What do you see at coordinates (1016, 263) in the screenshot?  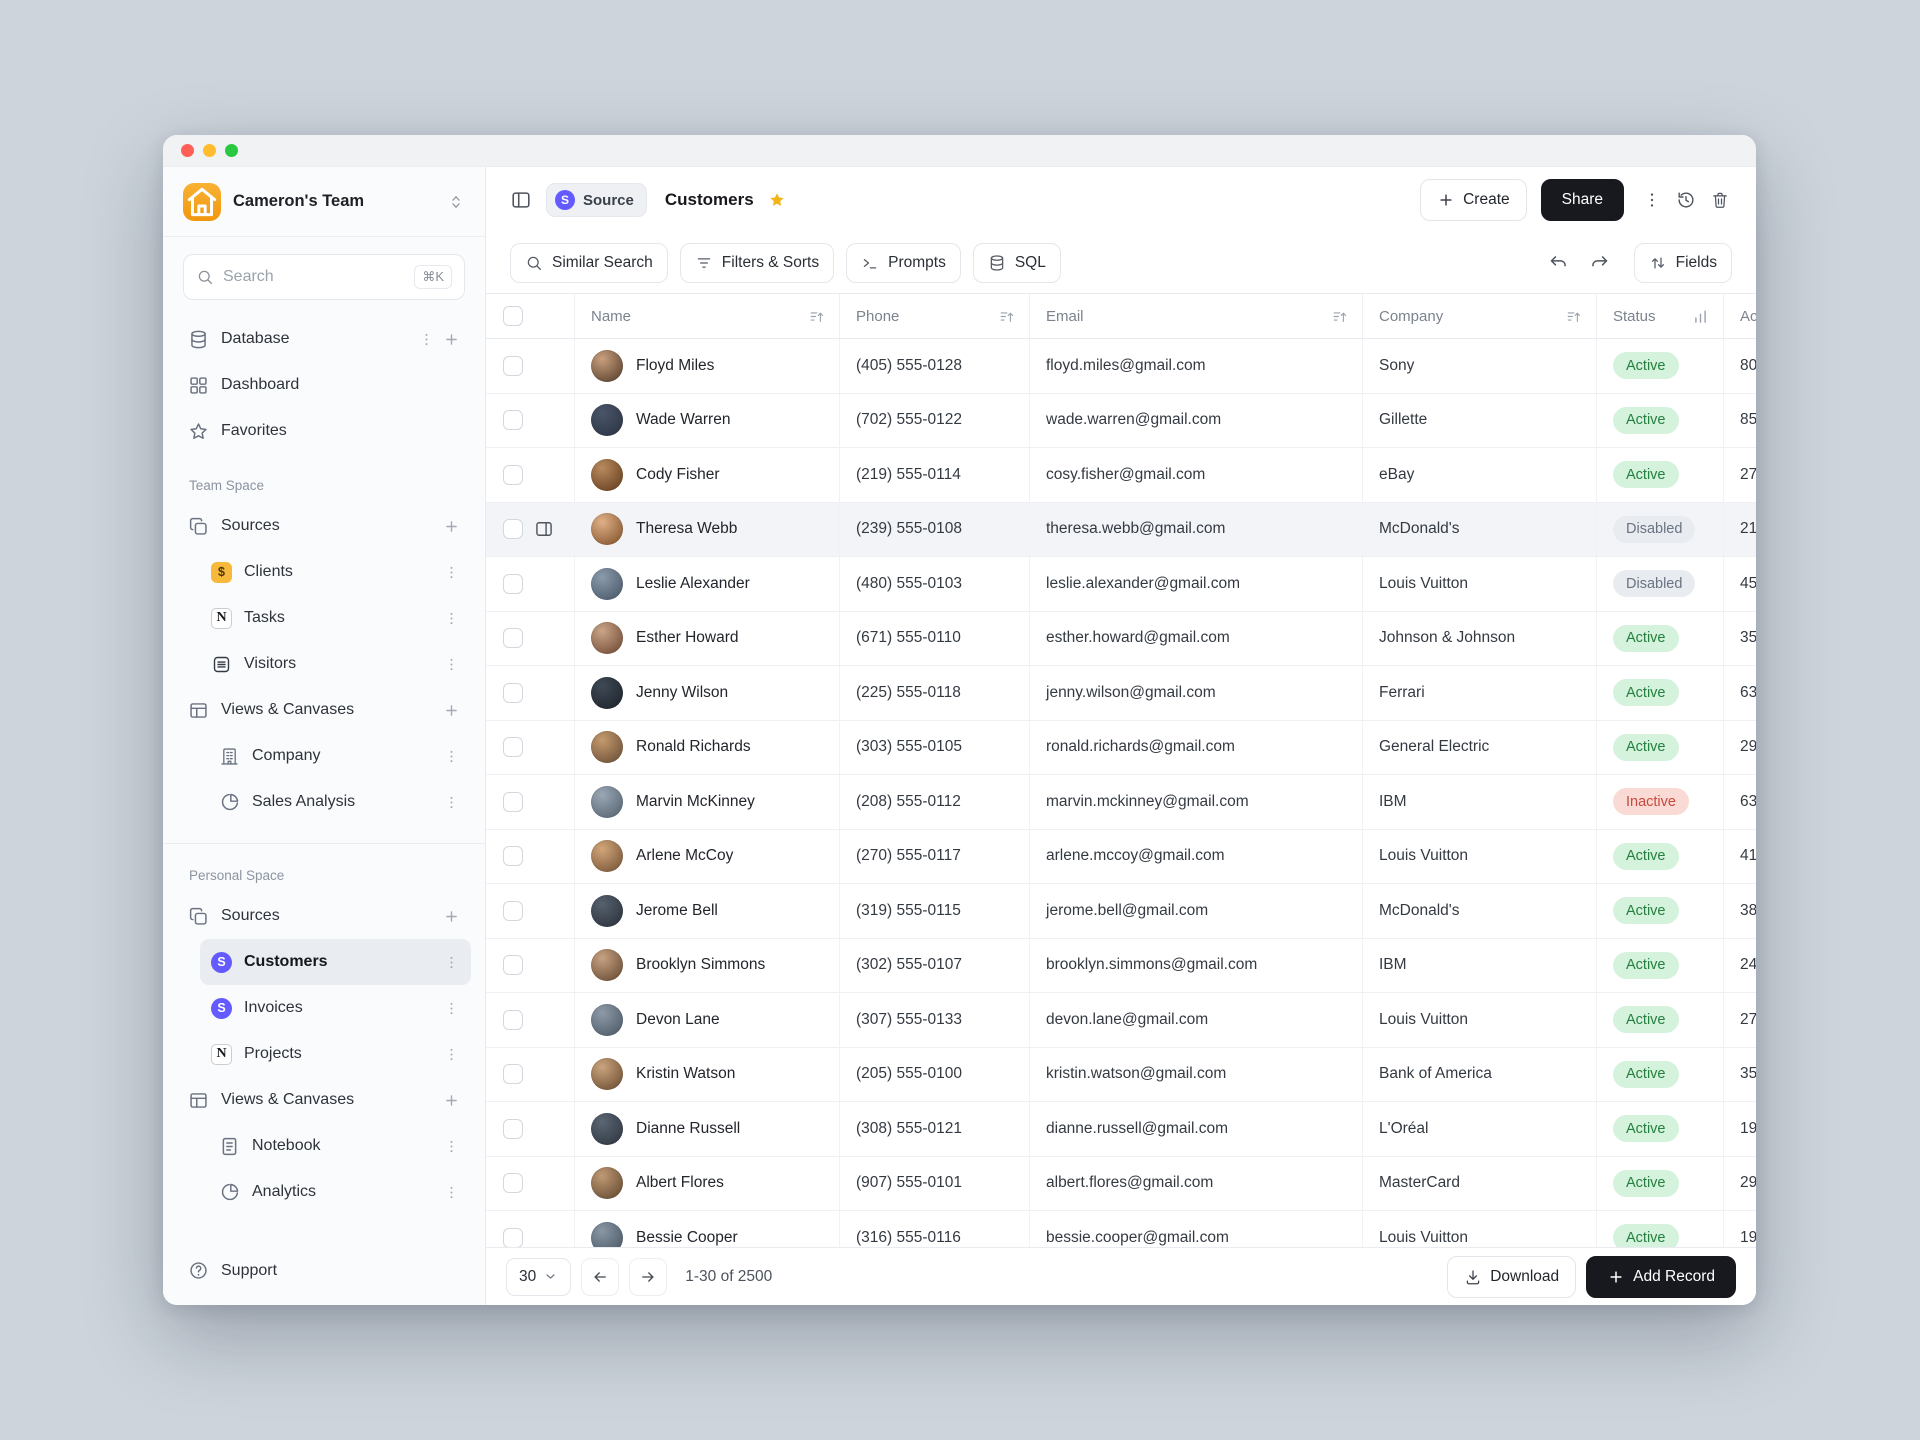 I see `toolbar-button-sql: SQL` at bounding box center [1016, 263].